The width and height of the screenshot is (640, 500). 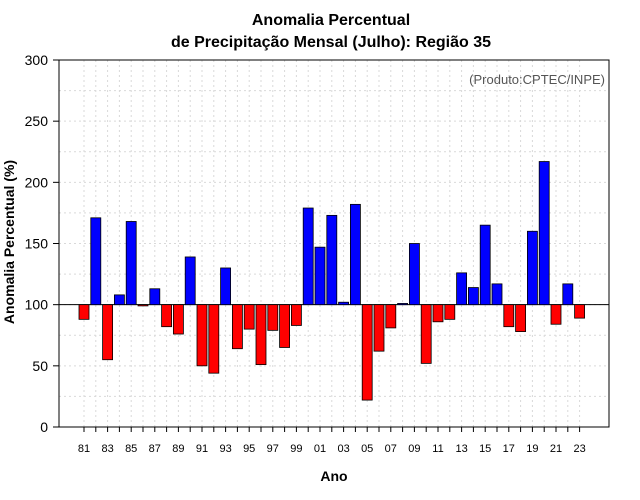 What do you see at coordinates (509, 449) in the screenshot?
I see `x-tick-label: 17` at bounding box center [509, 449].